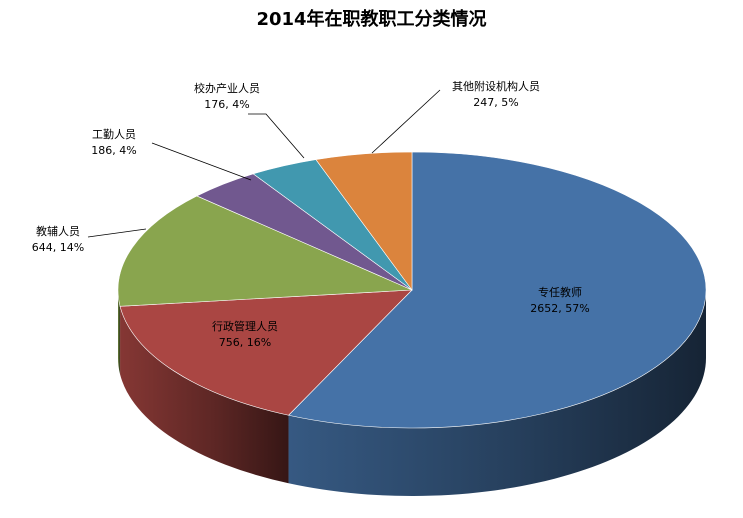 This screenshot has width=743, height=518. What do you see at coordinates (371, 19) in the screenshot?
I see `chart-title: 2014年在职教职工分类情况` at bounding box center [371, 19].